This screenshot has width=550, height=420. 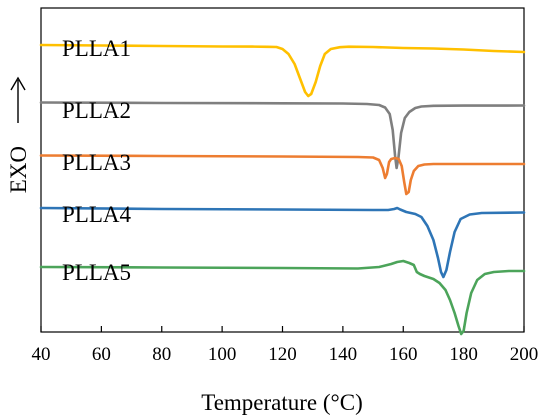 What do you see at coordinates (97, 214) in the screenshot?
I see `series-label-plla4: PLLA4` at bounding box center [97, 214].